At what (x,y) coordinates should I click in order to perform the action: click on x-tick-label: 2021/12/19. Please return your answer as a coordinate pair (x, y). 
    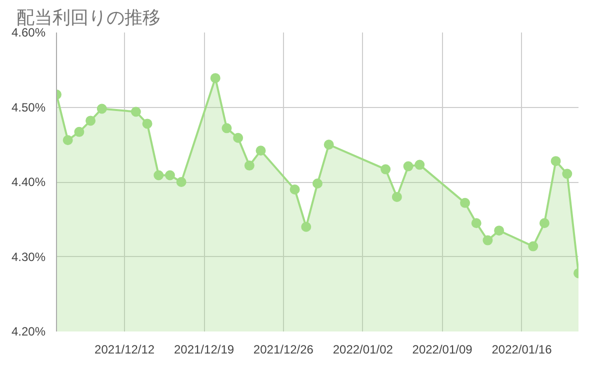
    Looking at the image, I should click on (204, 349).